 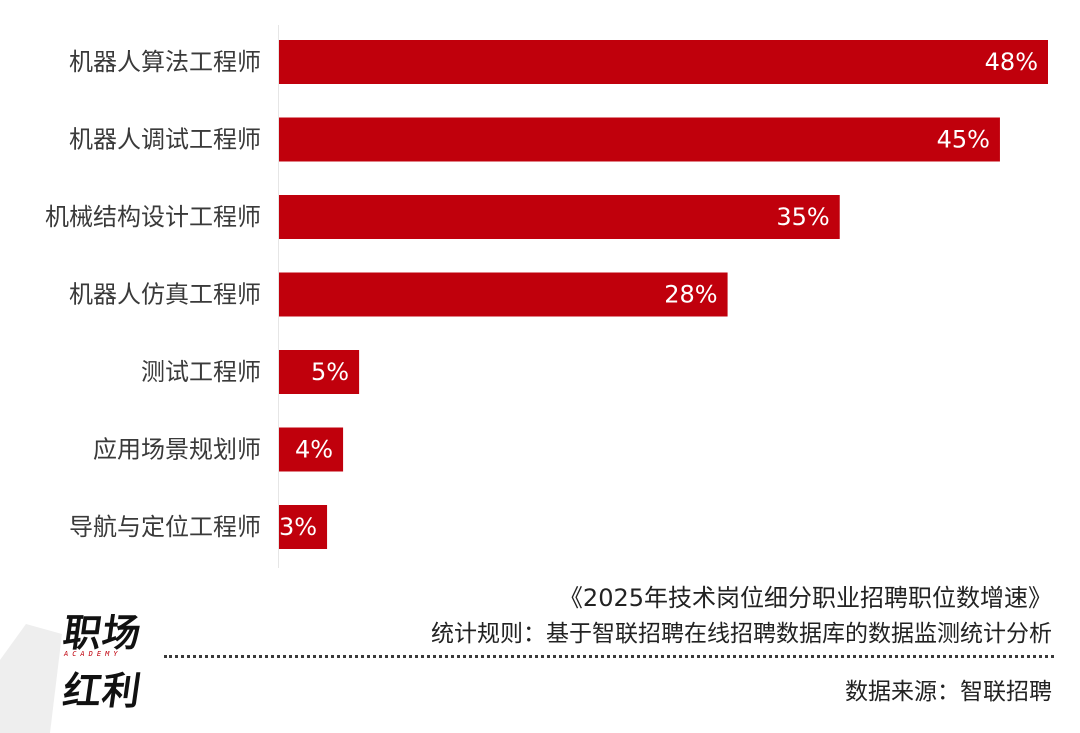 I want to click on logo-subtext: ACADEMY, so click(x=93, y=654).